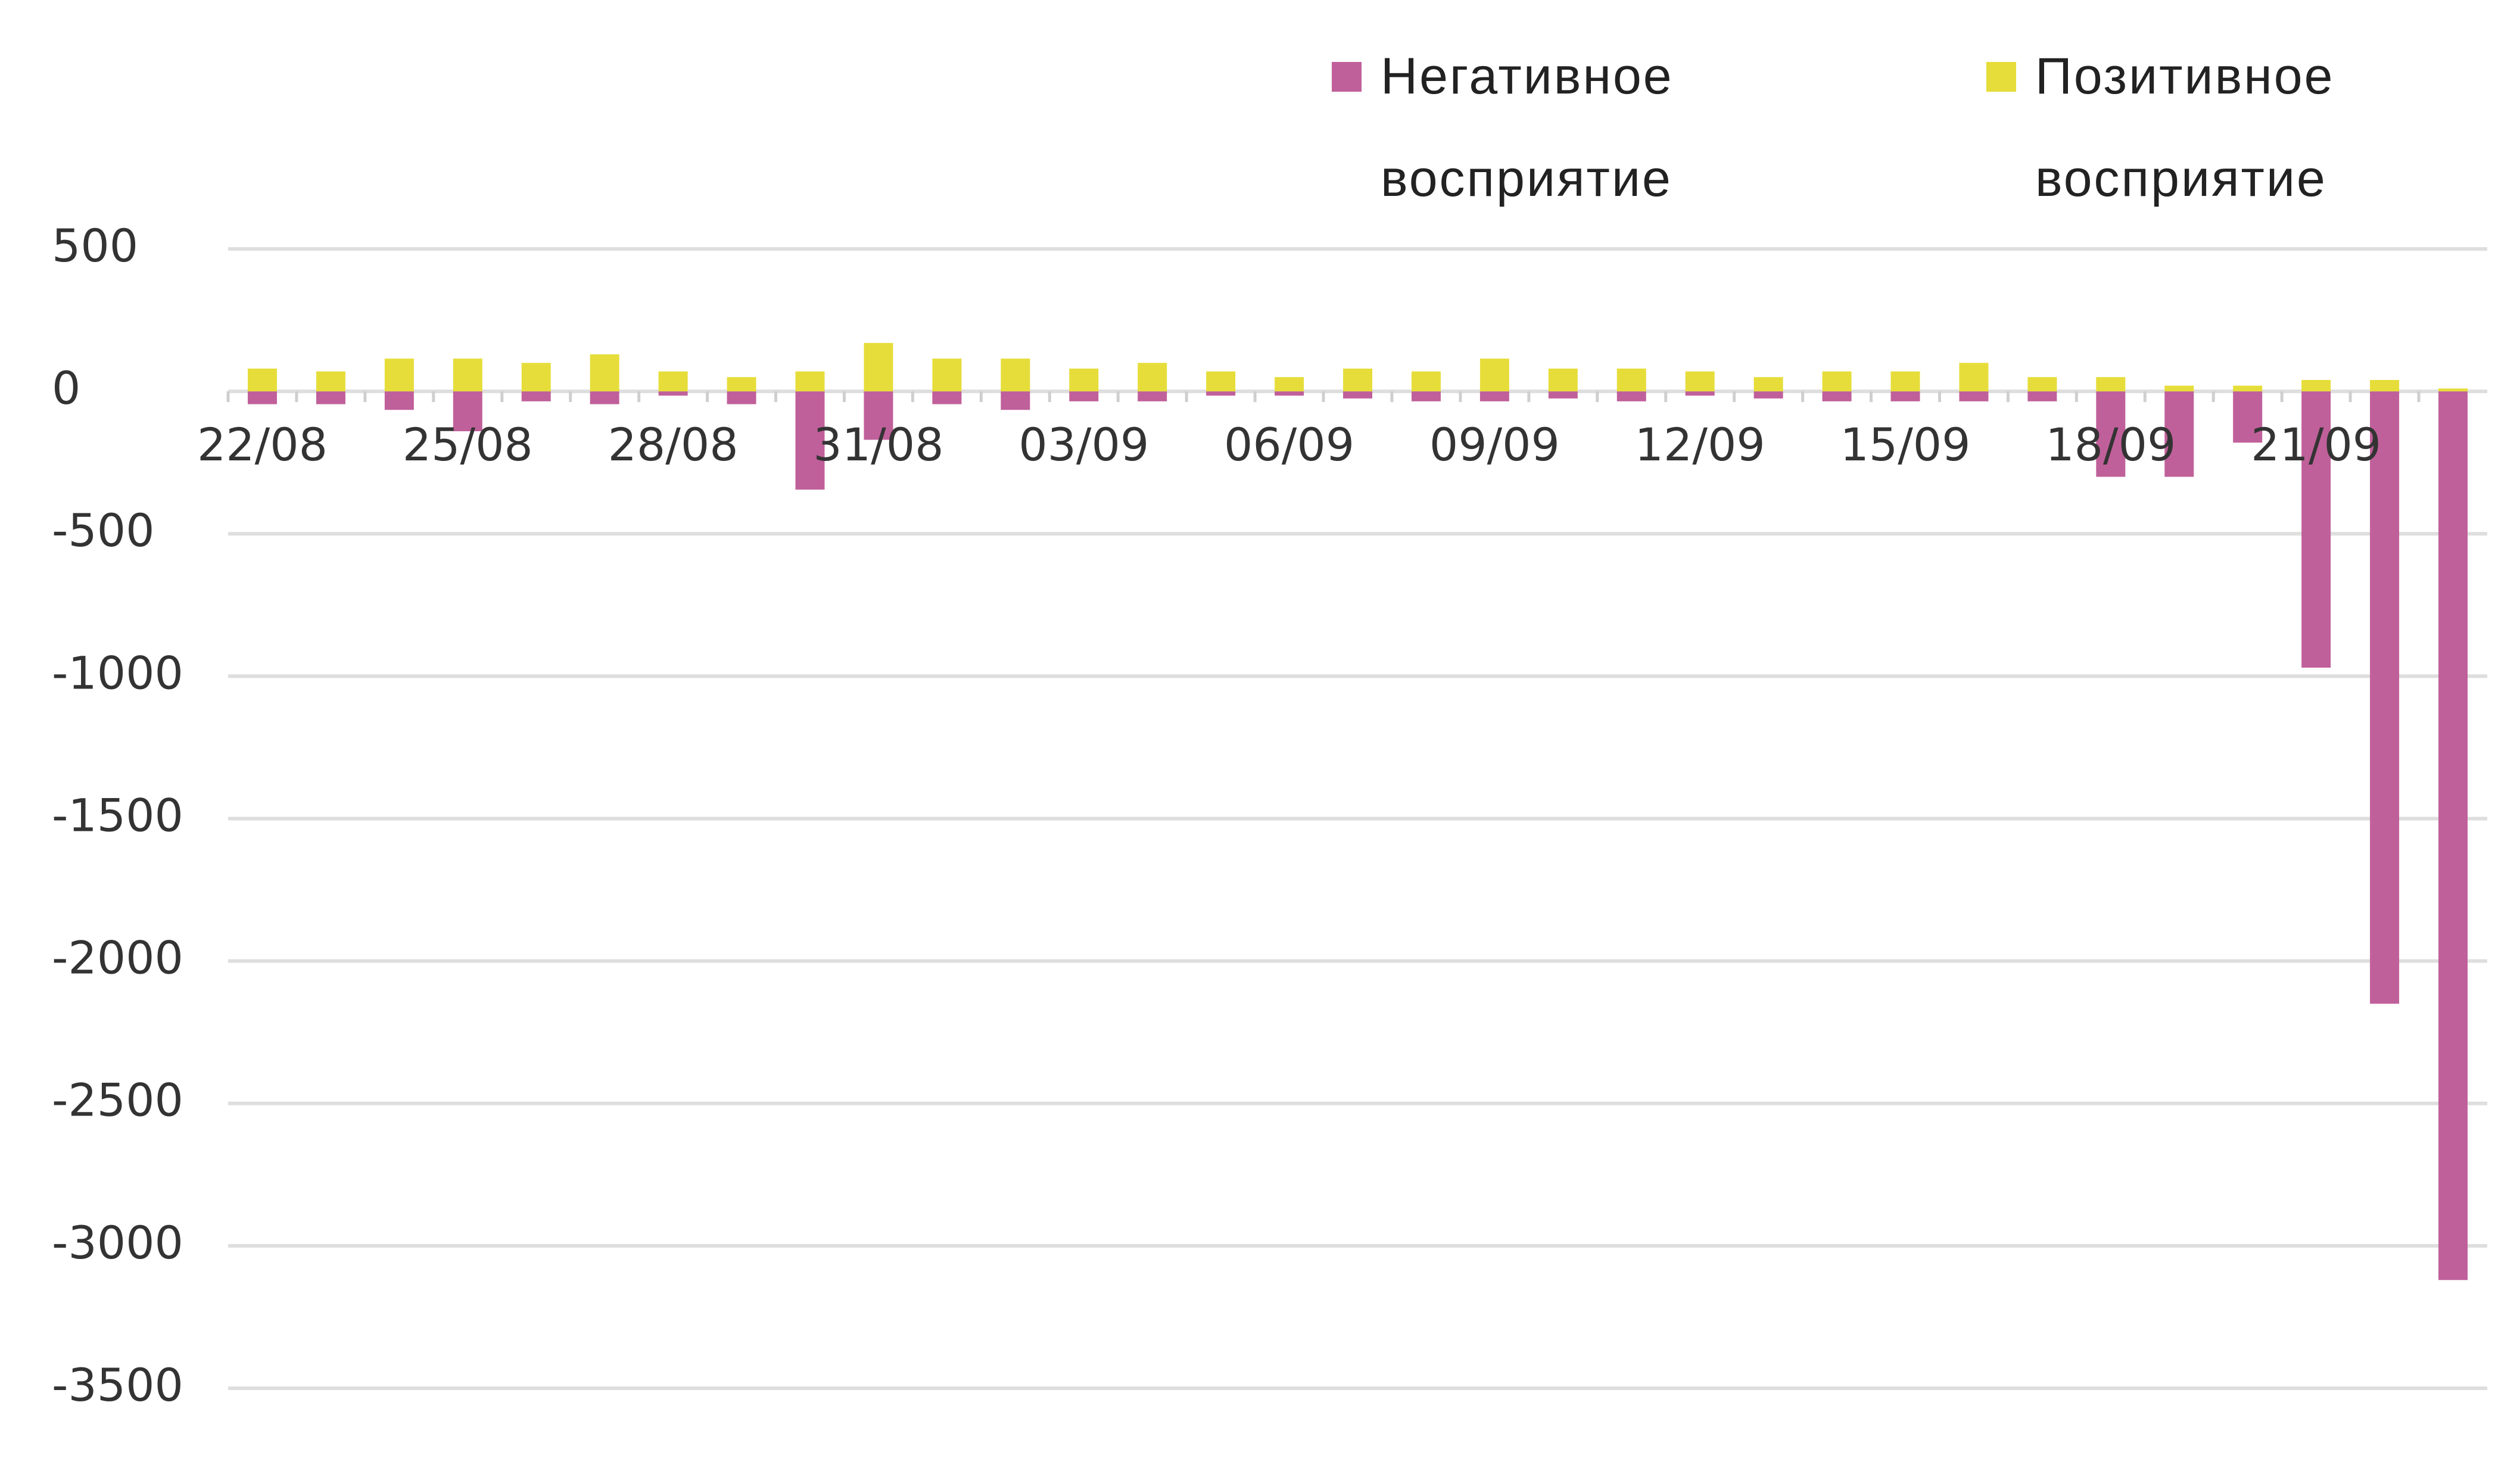 The width and height of the screenshot is (2520, 1477). What do you see at coordinates (66, 388) in the screenshot?
I see `y-tick-label: 0` at bounding box center [66, 388].